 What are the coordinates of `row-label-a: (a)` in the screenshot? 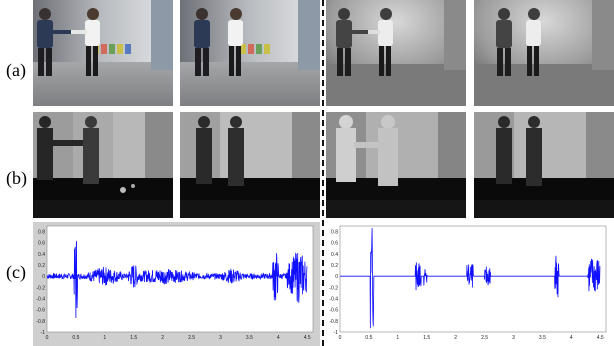 It's located at (16, 70).